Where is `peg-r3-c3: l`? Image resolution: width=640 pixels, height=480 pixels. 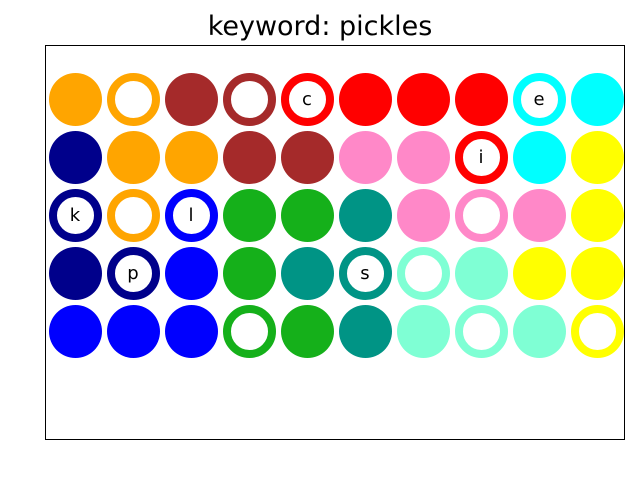 peg-r3-c3: l is located at coordinates (191, 215).